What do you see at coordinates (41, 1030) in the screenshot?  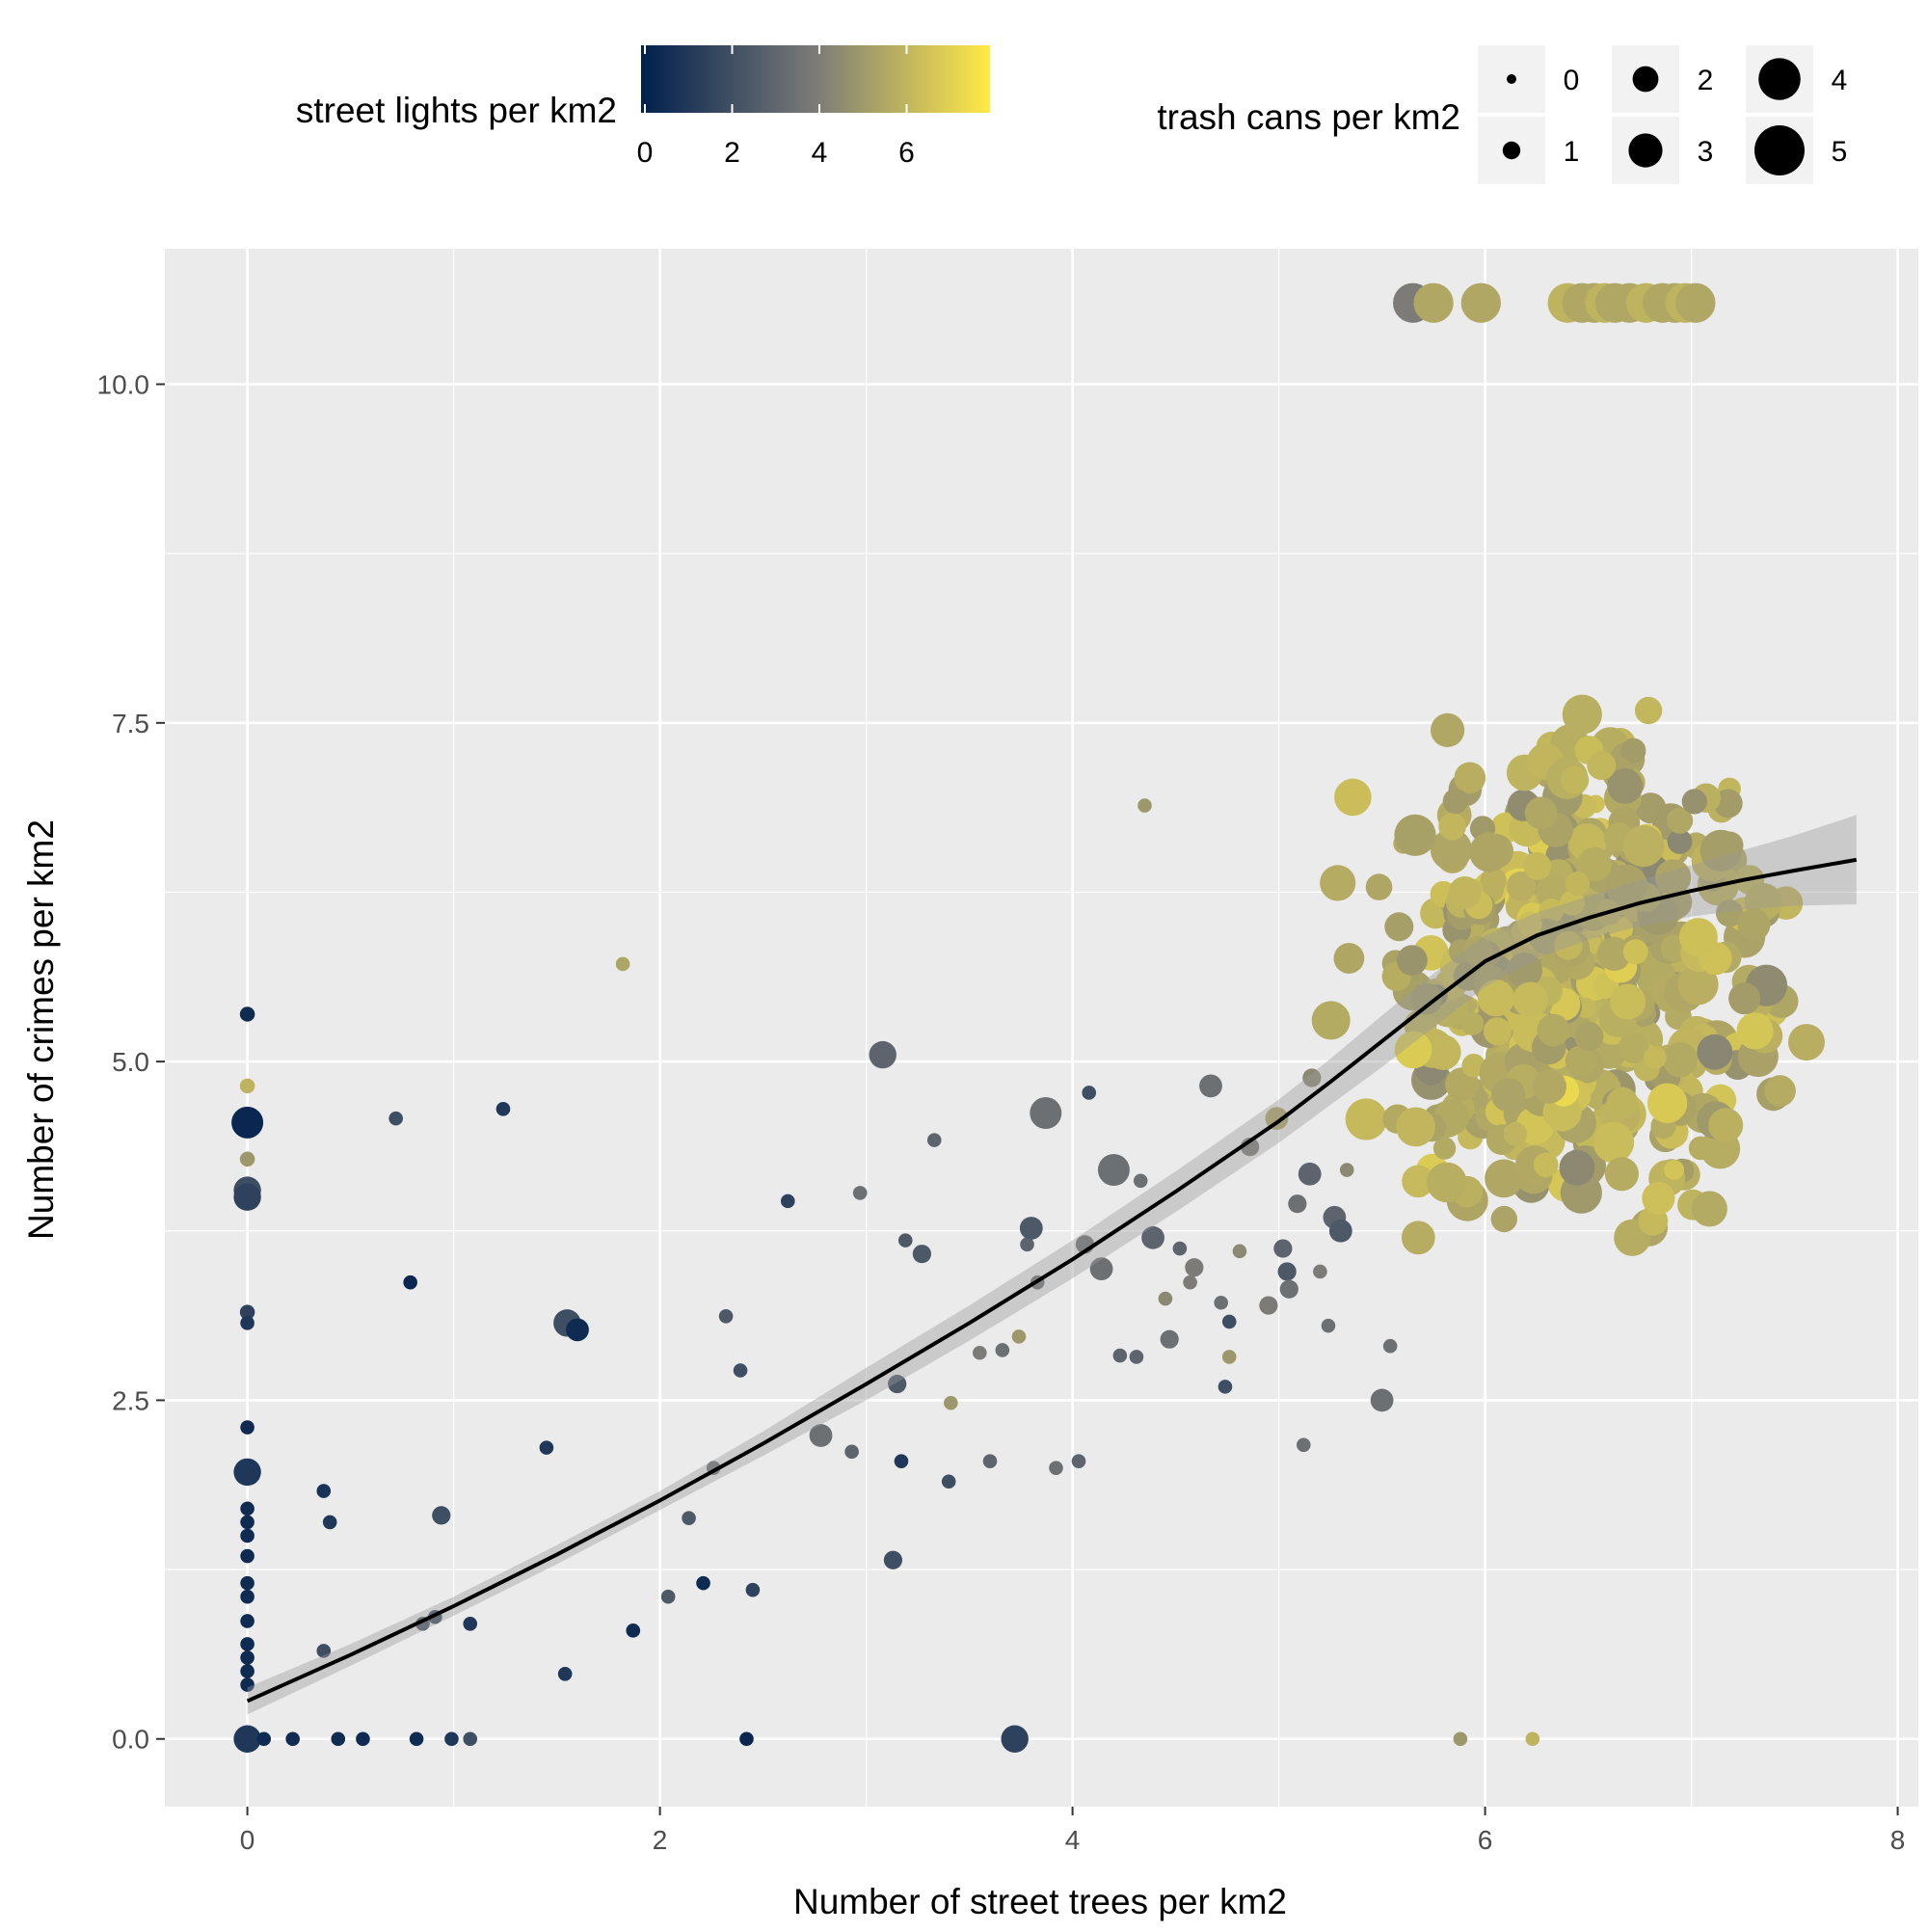 I see `y-axis-title: Number of crimes per km2` at bounding box center [41, 1030].